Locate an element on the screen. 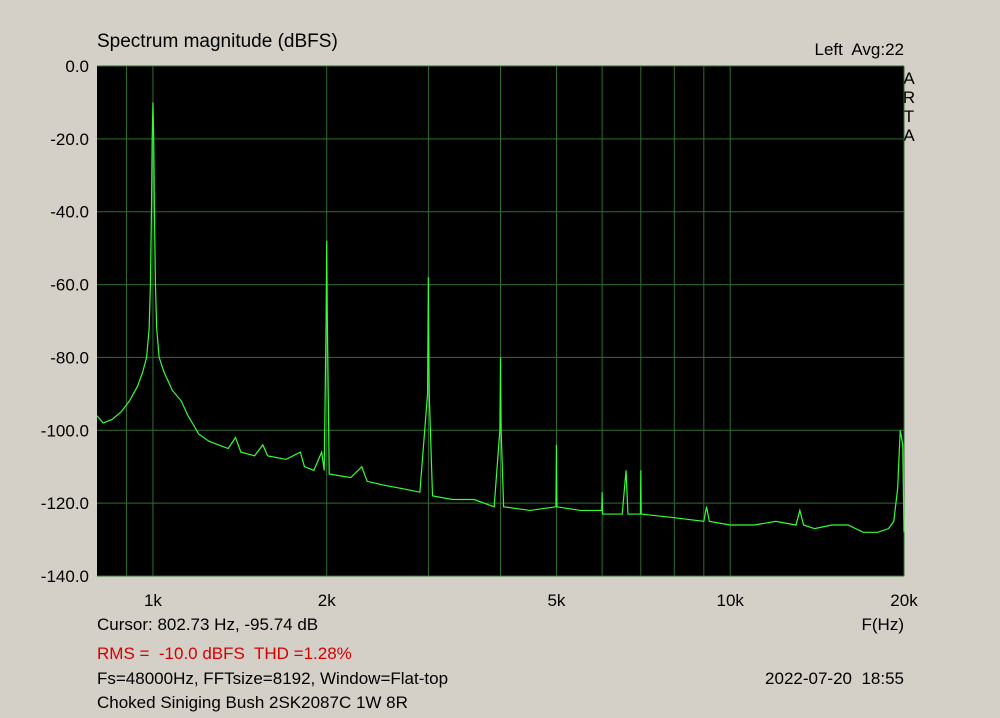 The image size is (1000, 718). y-tick-label: -100.0 is located at coordinates (65, 430).